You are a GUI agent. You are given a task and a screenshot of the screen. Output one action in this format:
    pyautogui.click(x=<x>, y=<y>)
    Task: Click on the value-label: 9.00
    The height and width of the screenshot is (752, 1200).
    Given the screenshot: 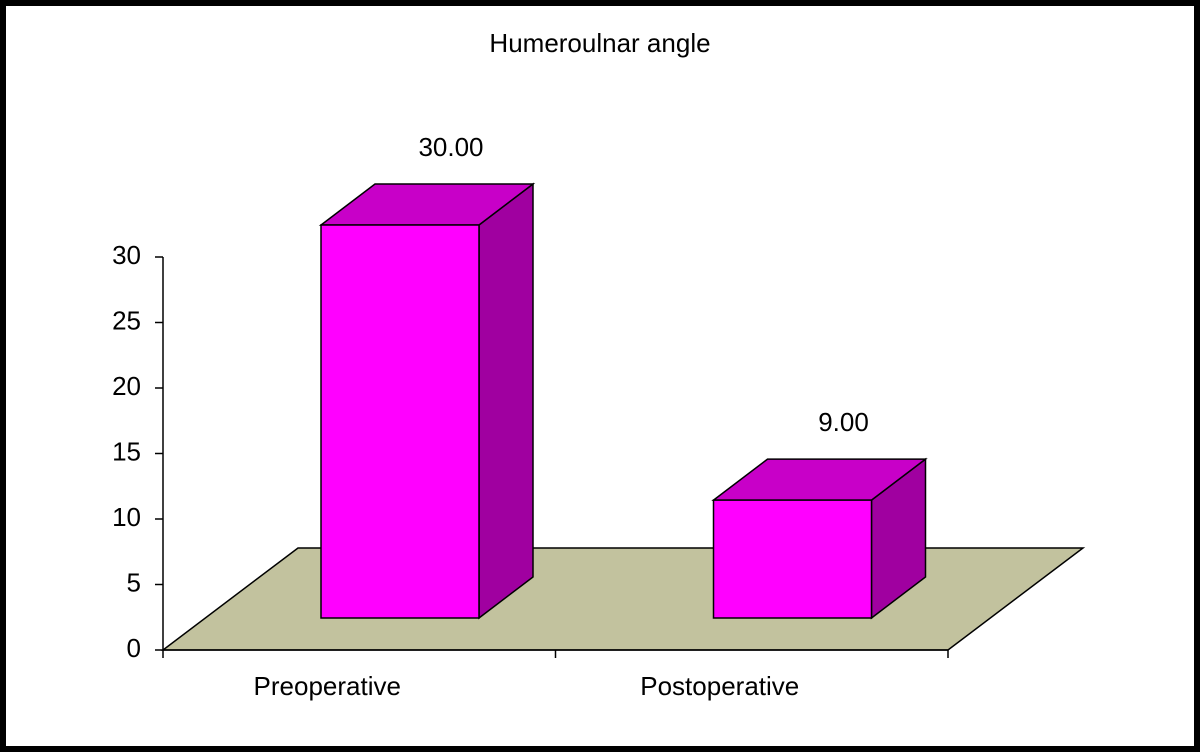 What is the action you would take?
    pyautogui.click(x=843, y=422)
    